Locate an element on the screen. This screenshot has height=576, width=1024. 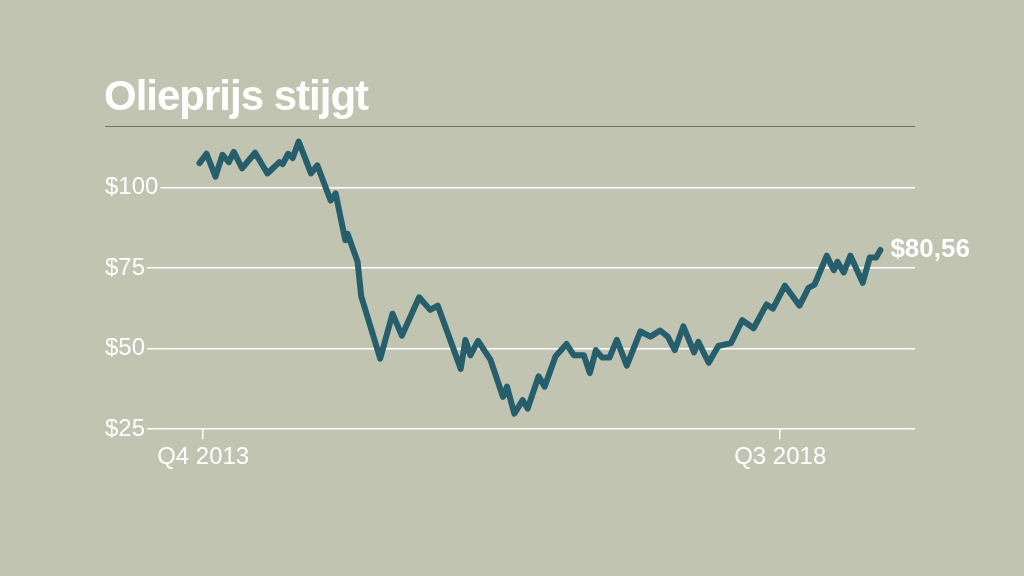
x-tick-label: Q3 2018 is located at coordinates (780, 456).